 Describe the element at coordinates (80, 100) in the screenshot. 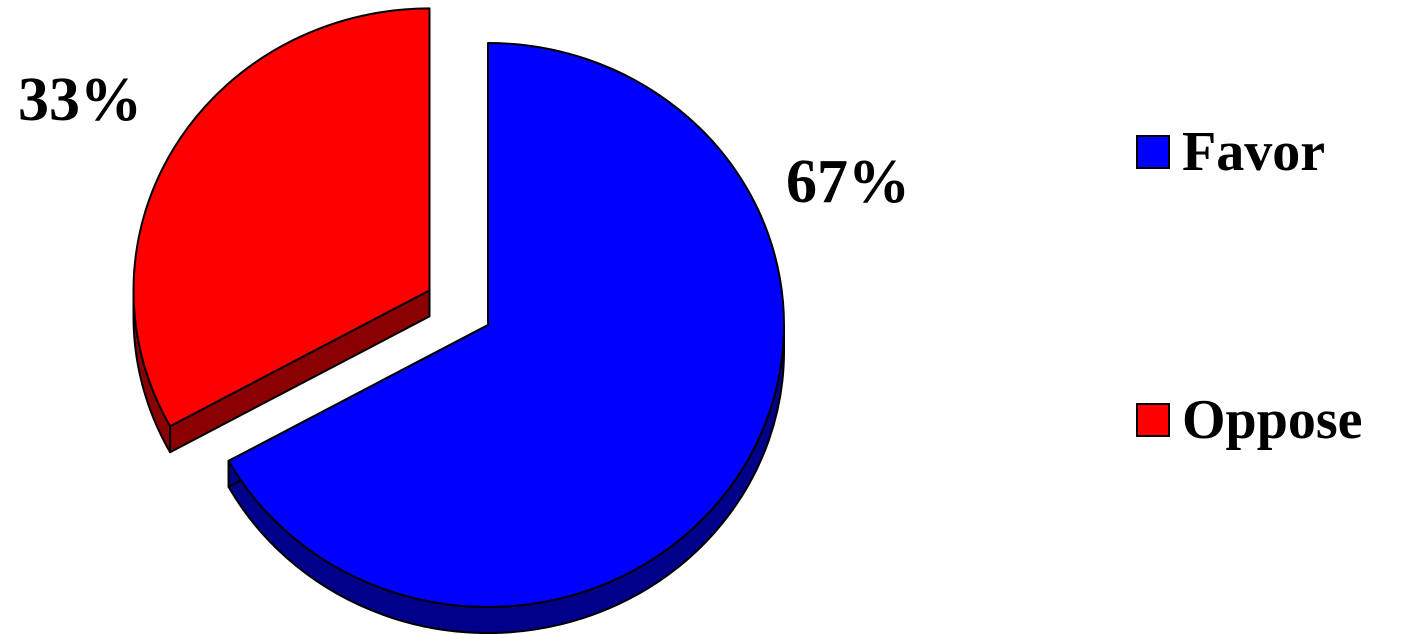

I see `data-label-oppose: 33%` at that location.